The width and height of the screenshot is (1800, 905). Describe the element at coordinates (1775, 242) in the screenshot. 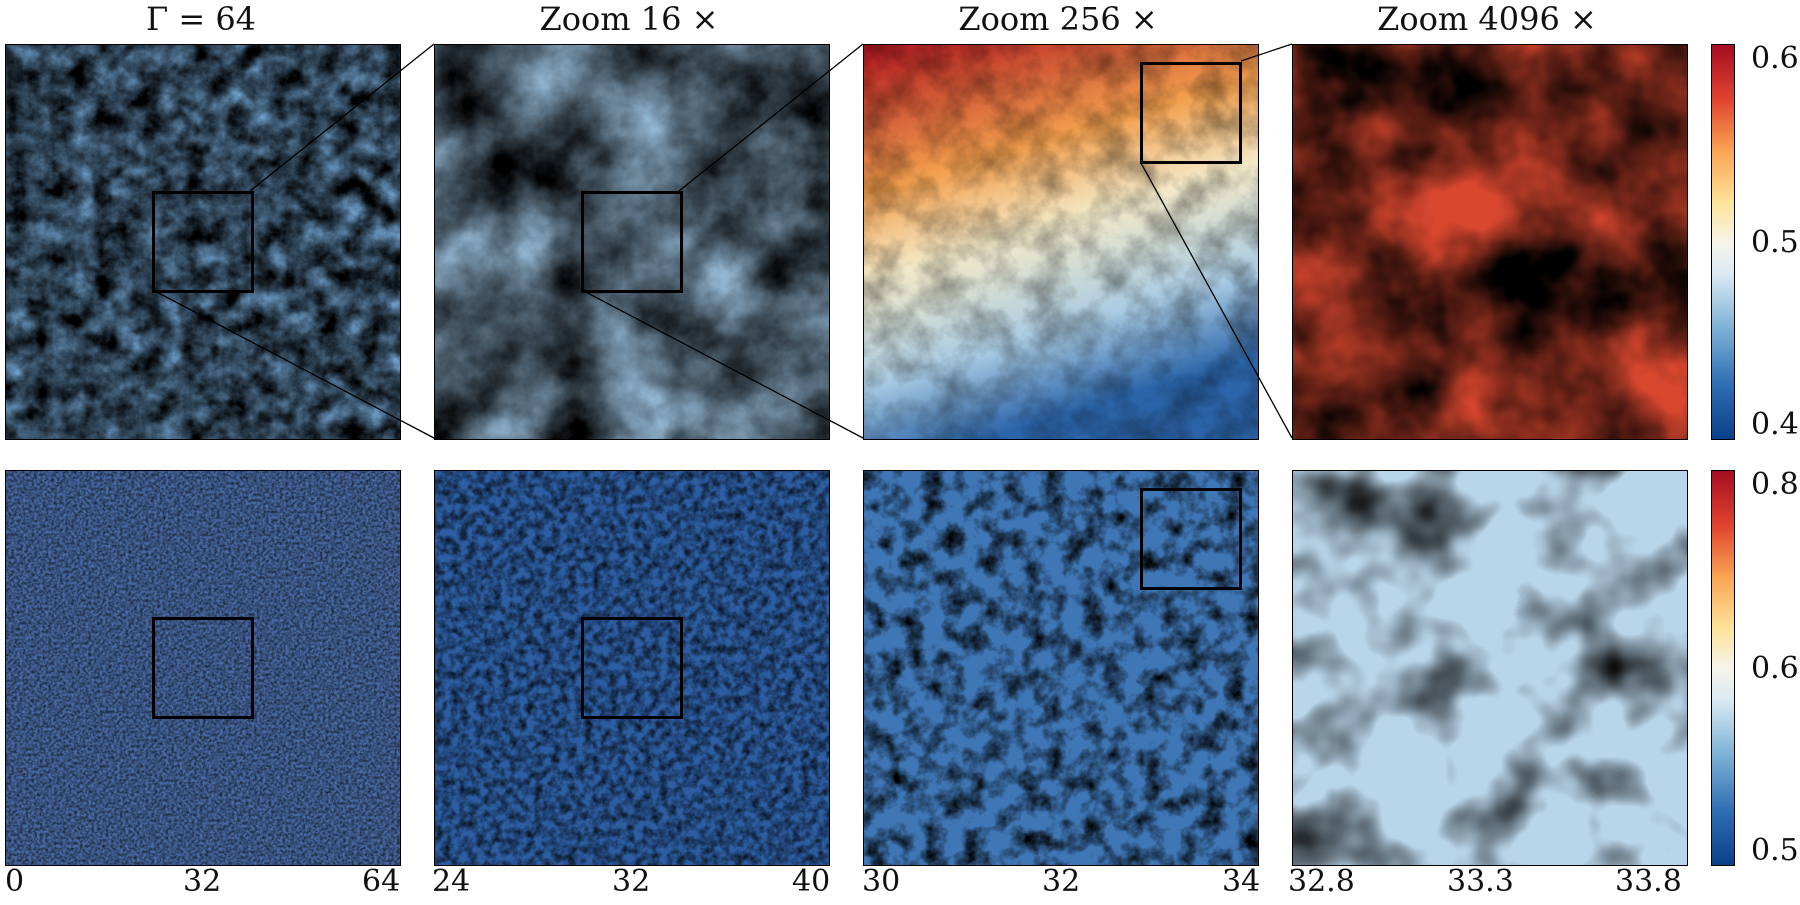

I see `colorbar-top-tick-mid: 0.50` at that location.